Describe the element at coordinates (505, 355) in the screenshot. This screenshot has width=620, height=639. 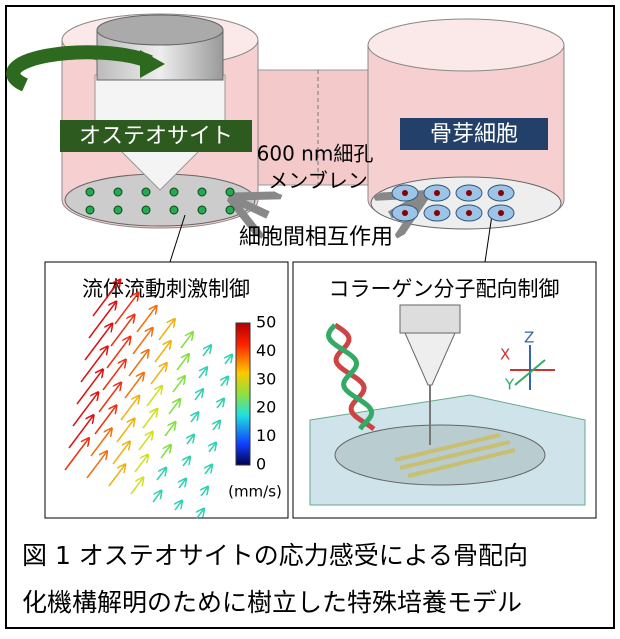
I see `axis-label: X` at that location.